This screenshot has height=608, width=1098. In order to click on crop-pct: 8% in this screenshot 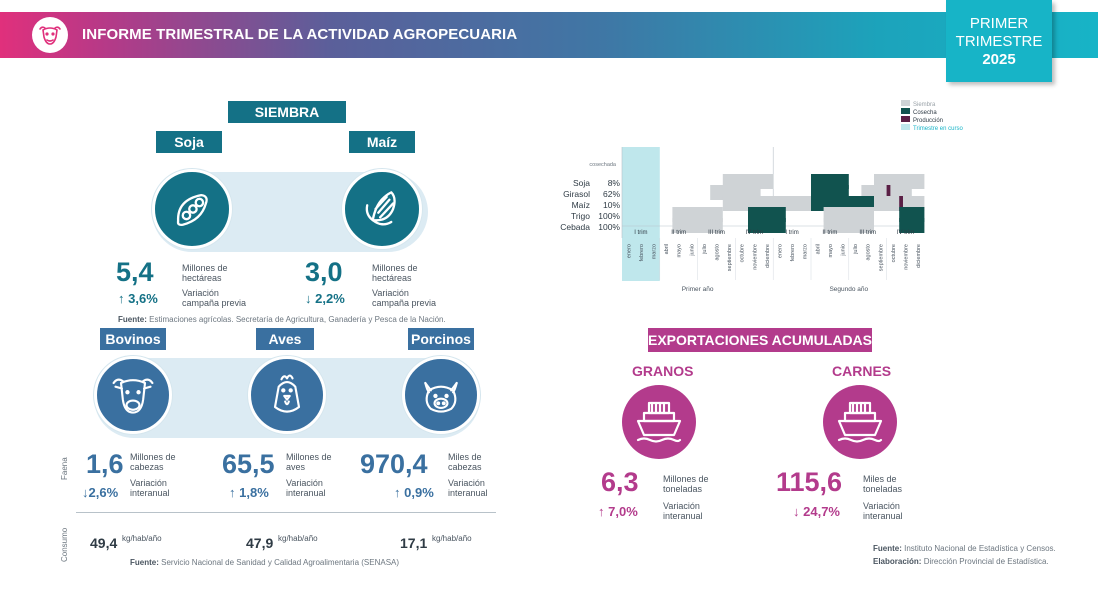, I will do `click(614, 183)`.